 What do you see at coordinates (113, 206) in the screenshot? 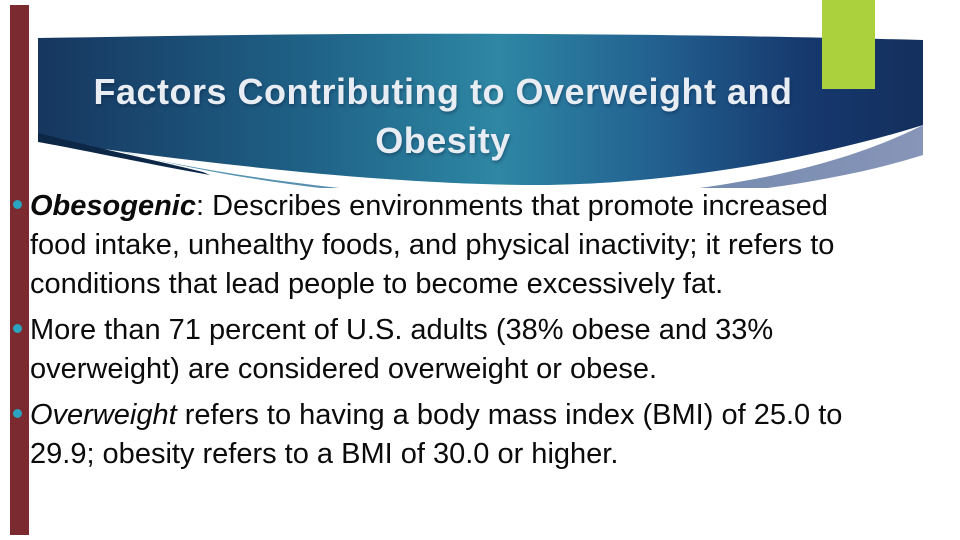
I see `bullet-text-segment: Obesogenic` at bounding box center [113, 206].